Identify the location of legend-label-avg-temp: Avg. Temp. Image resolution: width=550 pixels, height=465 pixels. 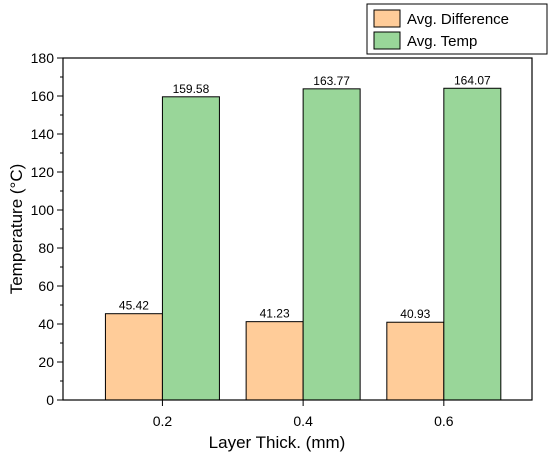
(442, 41).